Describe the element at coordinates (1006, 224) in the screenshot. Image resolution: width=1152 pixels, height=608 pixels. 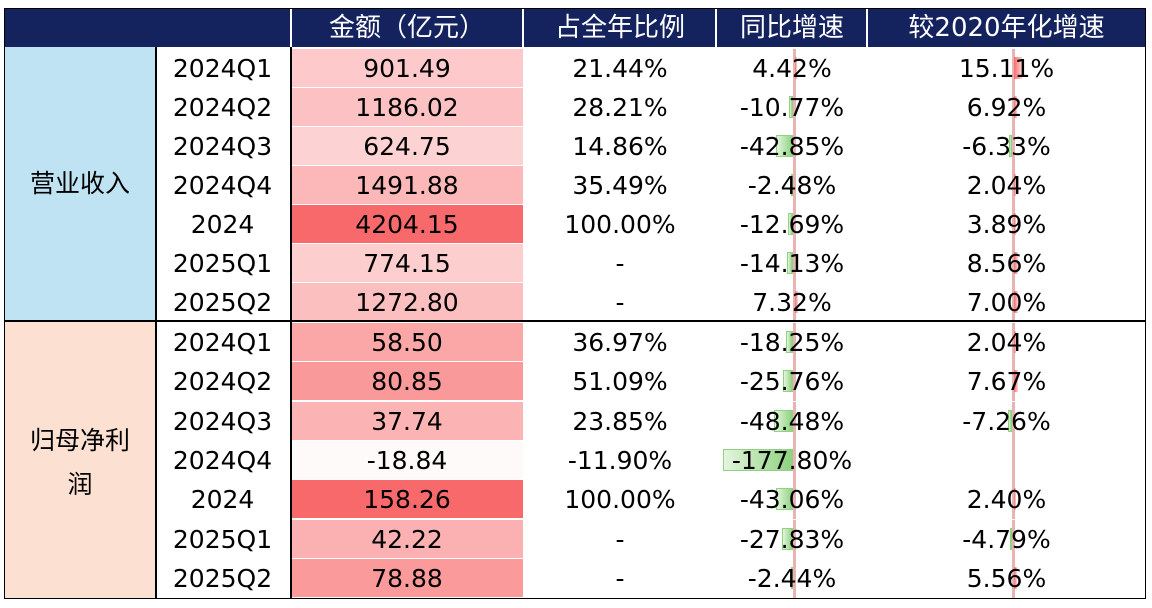
I see `cell-vs2020: 3.89%` at that location.